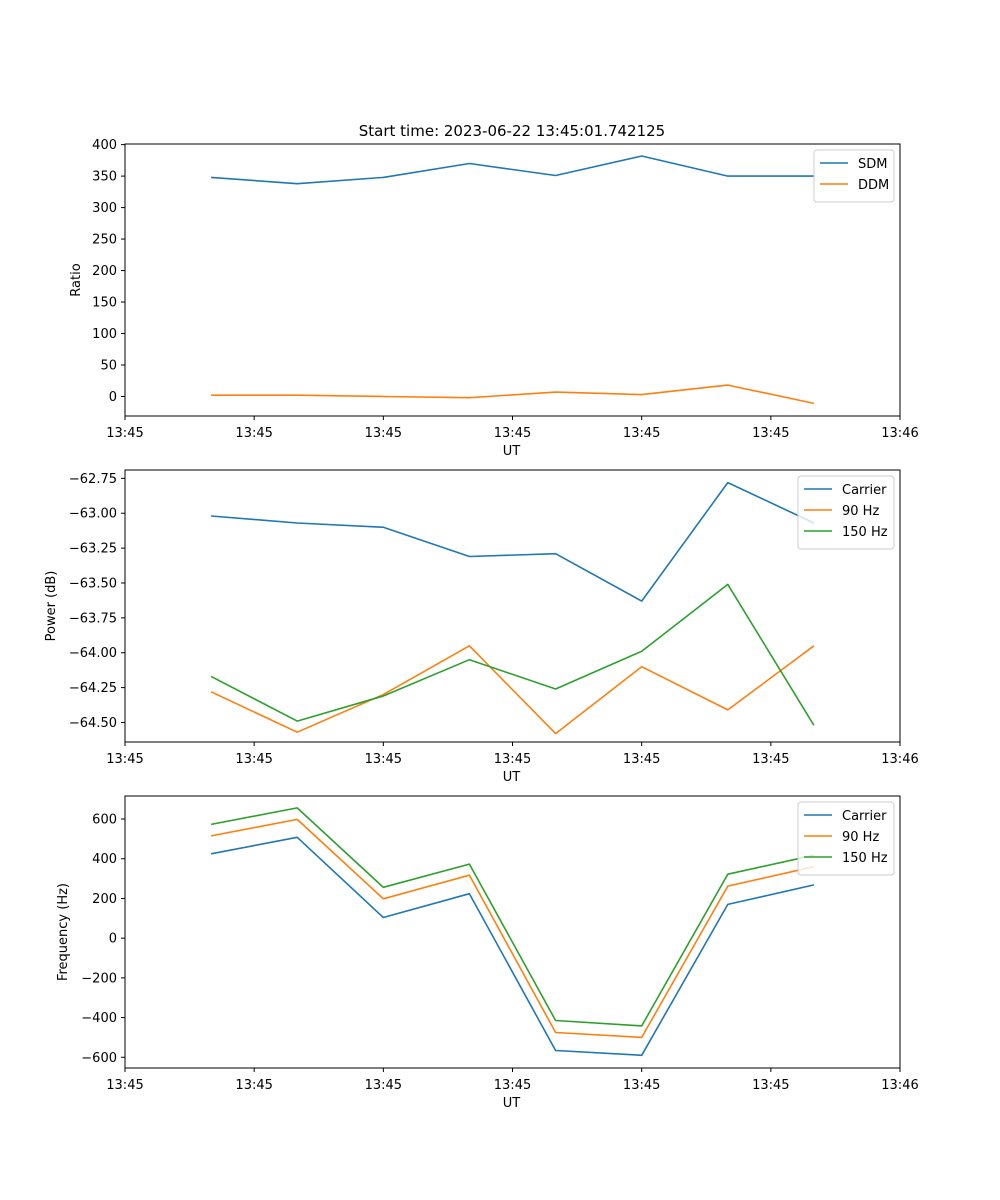  I want to click on series-line-ddm, so click(513, 394).